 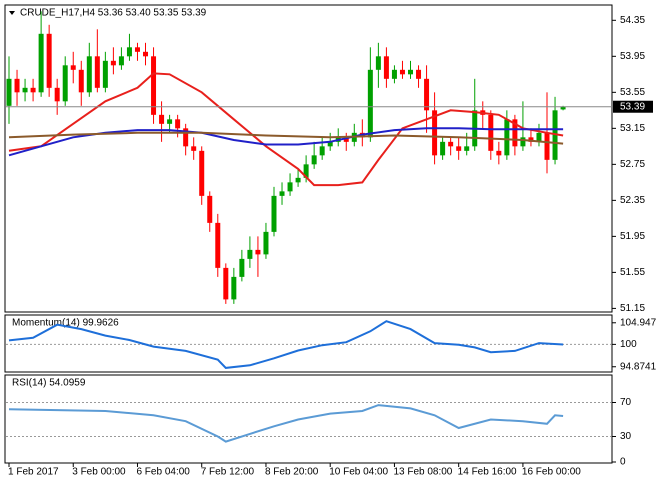 I want to click on x-tick-label: 3 Feb 00:00, so click(x=99, y=472).